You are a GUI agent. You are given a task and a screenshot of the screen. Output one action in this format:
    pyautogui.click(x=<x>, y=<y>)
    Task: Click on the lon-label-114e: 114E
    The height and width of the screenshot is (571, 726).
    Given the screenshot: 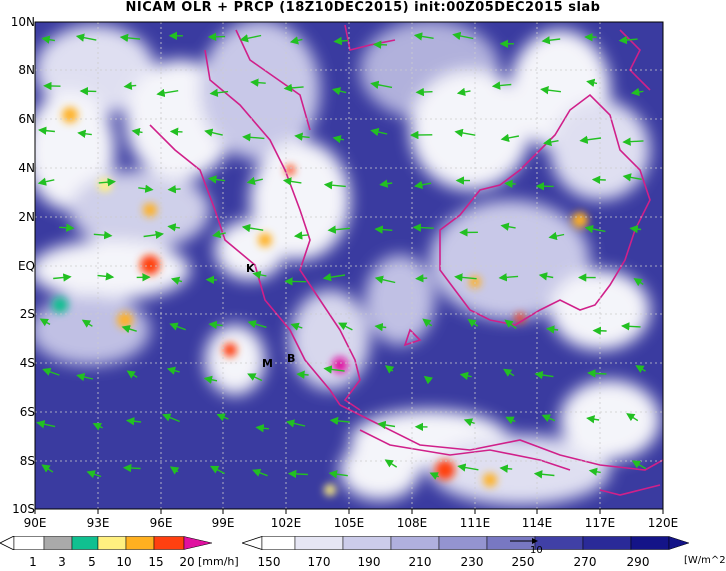 What is the action you would take?
    pyautogui.click(x=537, y=523)
    